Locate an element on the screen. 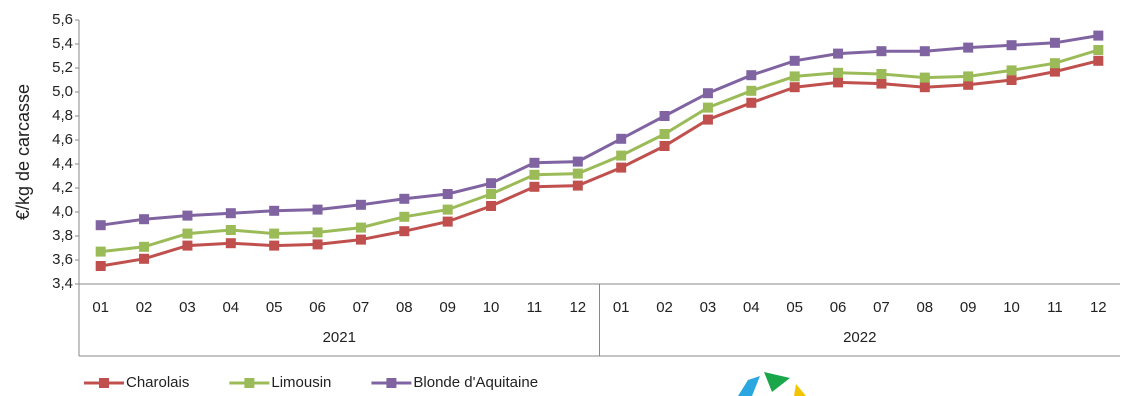  y-tick-label: 3,4 is located at coordinates (62, 283).